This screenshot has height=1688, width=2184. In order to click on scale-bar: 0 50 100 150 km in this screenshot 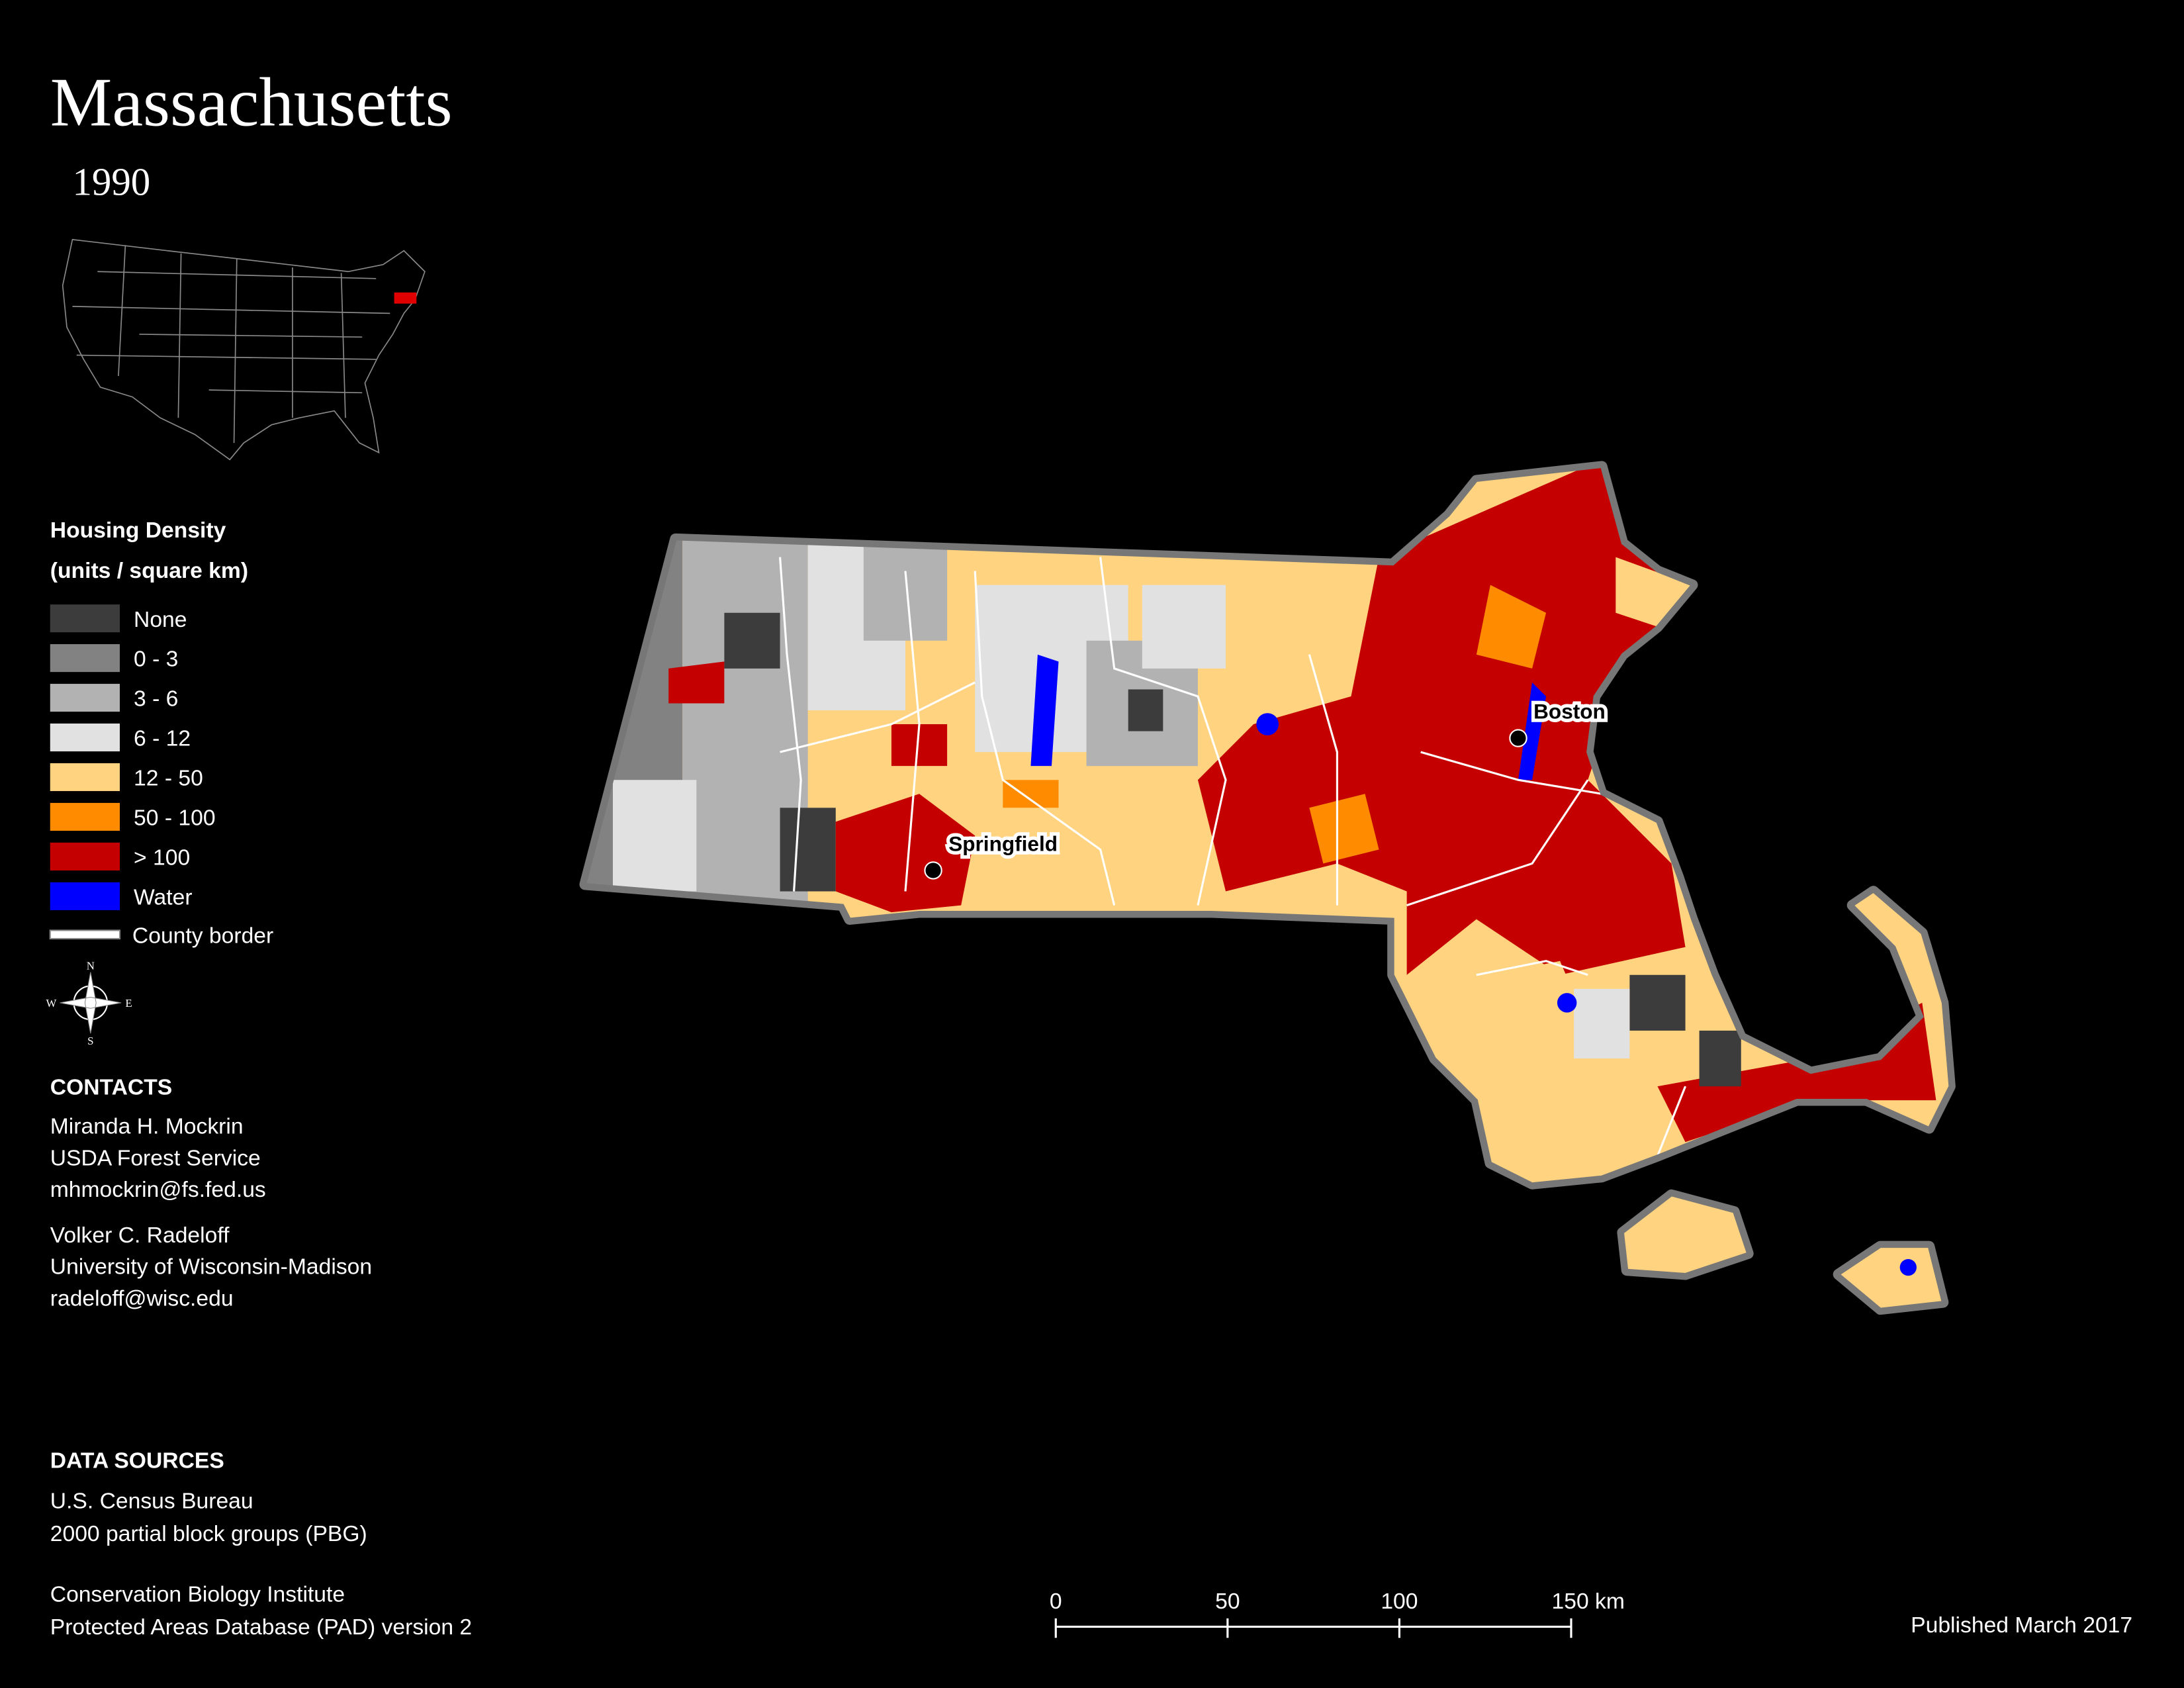, I will do `click(1337, 1614)`.